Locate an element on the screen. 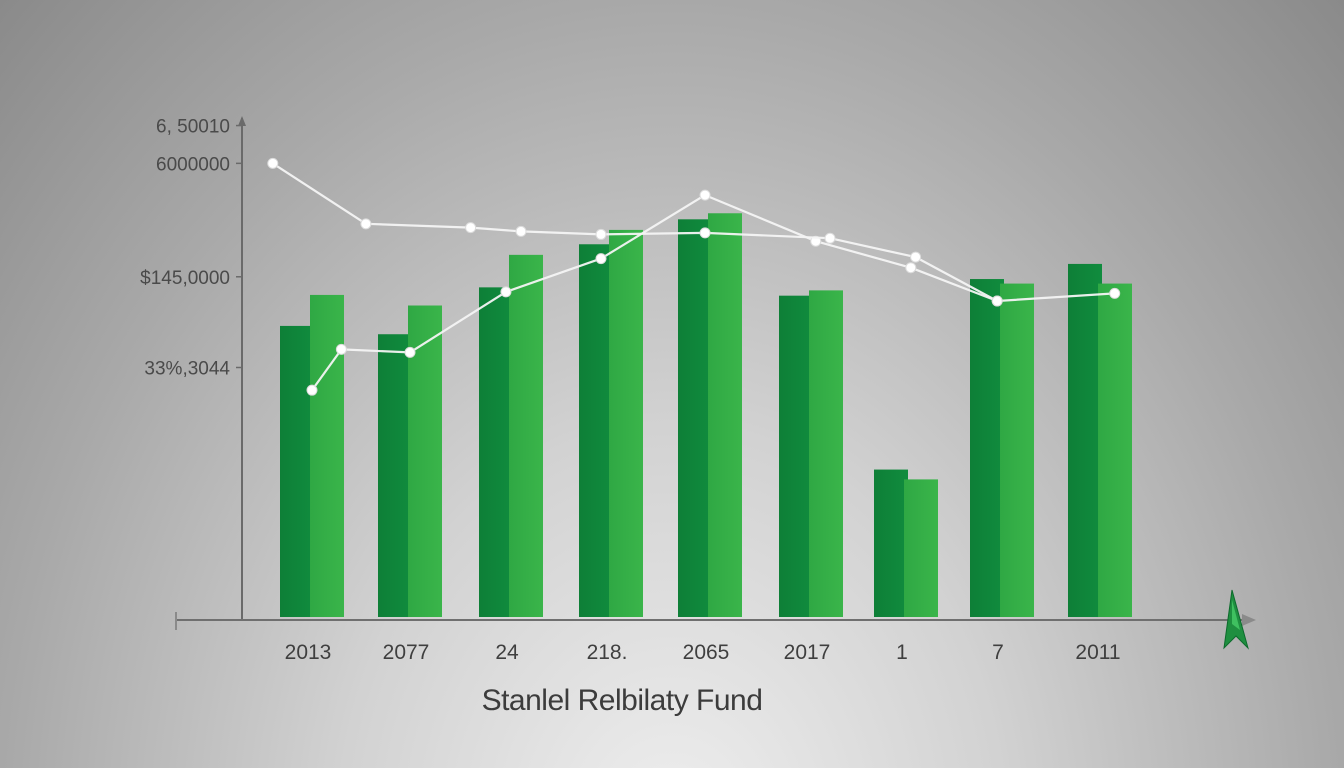 This screenshot has height=768, width=1344. y-axis-arrow-icon is located at coordinates (242, 121).